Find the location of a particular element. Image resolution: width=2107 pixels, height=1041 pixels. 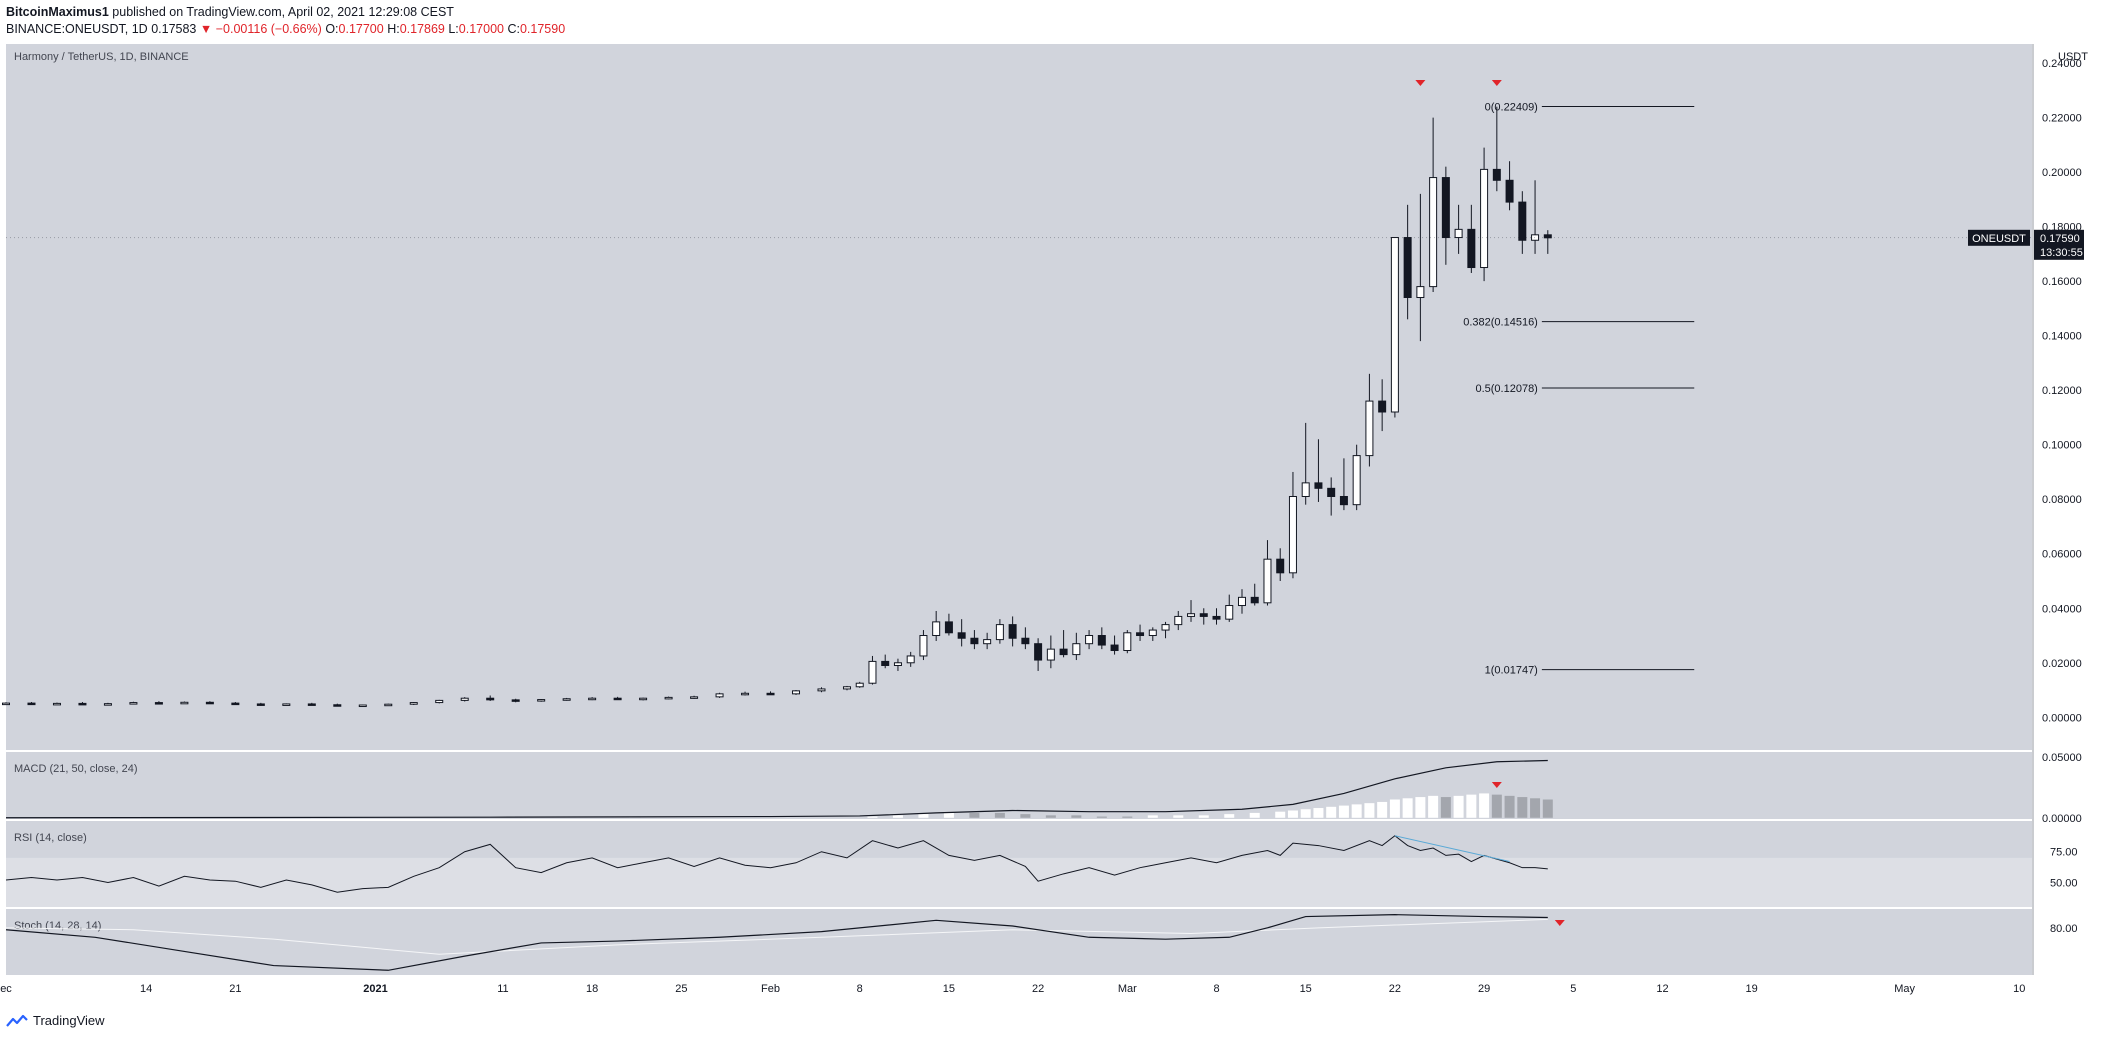

high-label: H: is located at coordinates (393, 29).